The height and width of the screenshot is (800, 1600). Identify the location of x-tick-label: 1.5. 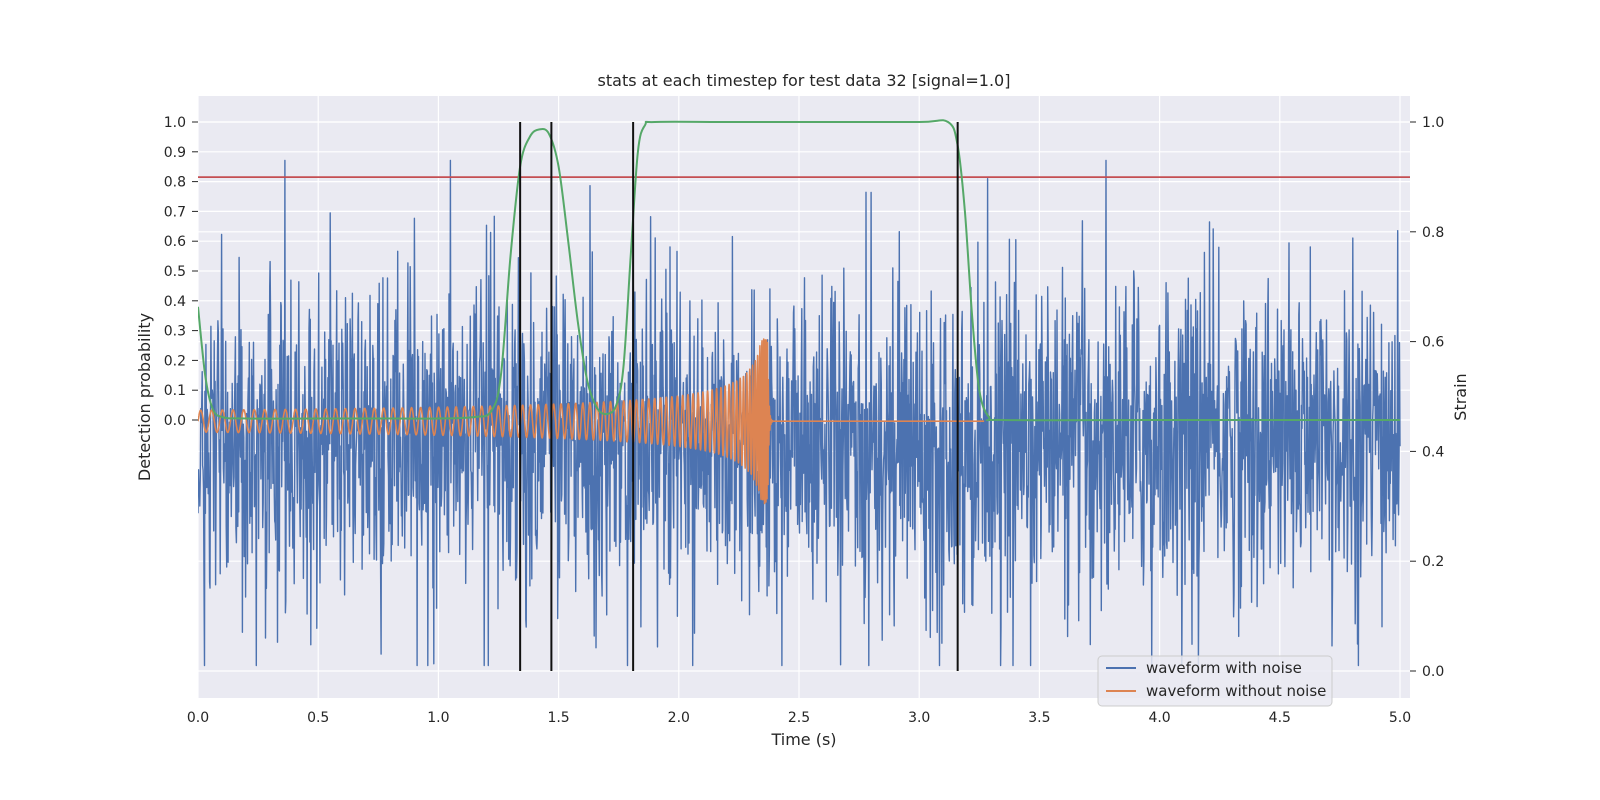
(558, 718).